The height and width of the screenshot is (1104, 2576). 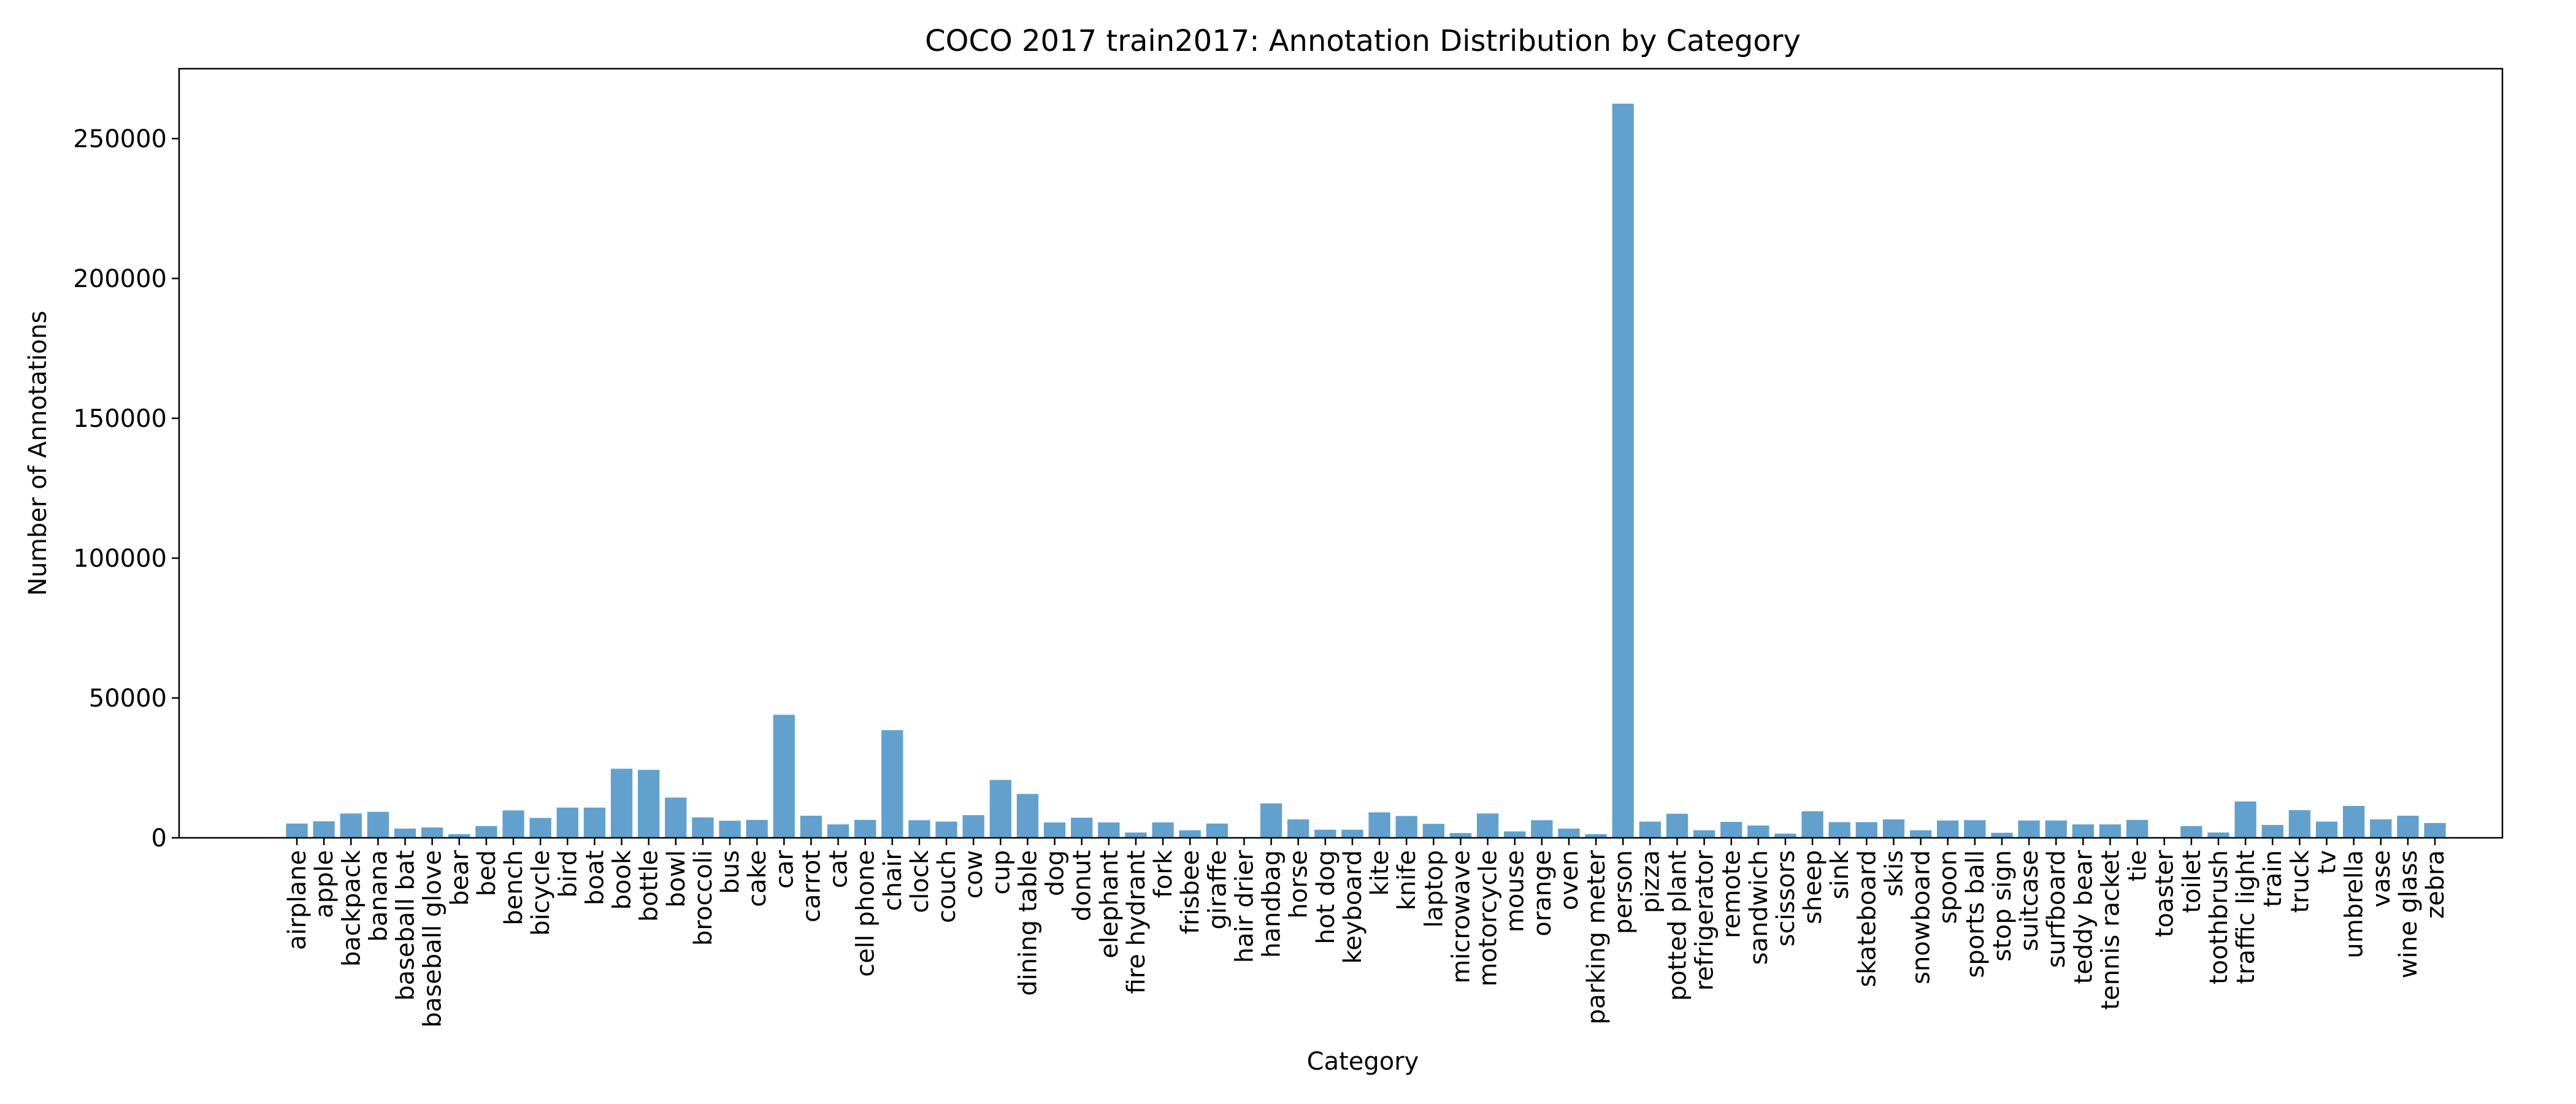 I want to click on x-tick-label-traffic-light: traffic light, so click(x=2246, y=917).